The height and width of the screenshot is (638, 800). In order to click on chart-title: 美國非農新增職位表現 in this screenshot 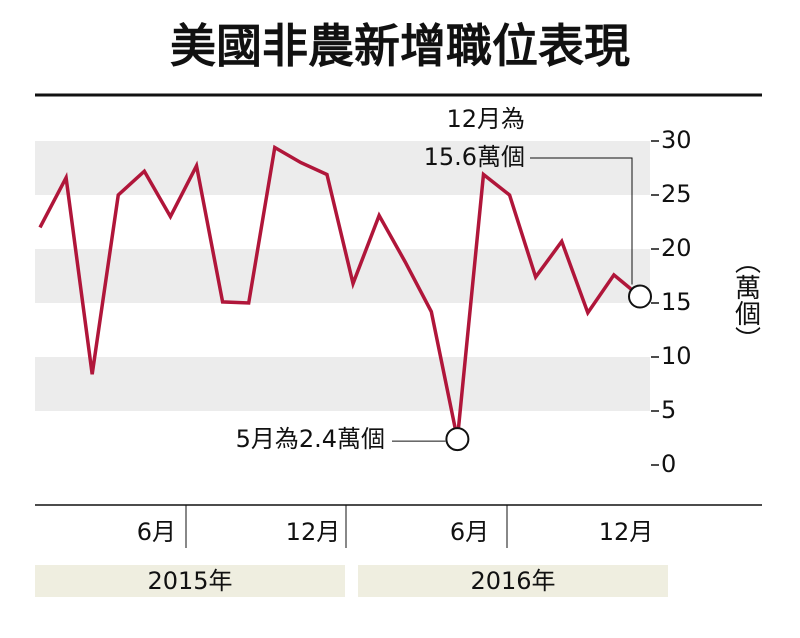, I will do `click(400, 46)`.